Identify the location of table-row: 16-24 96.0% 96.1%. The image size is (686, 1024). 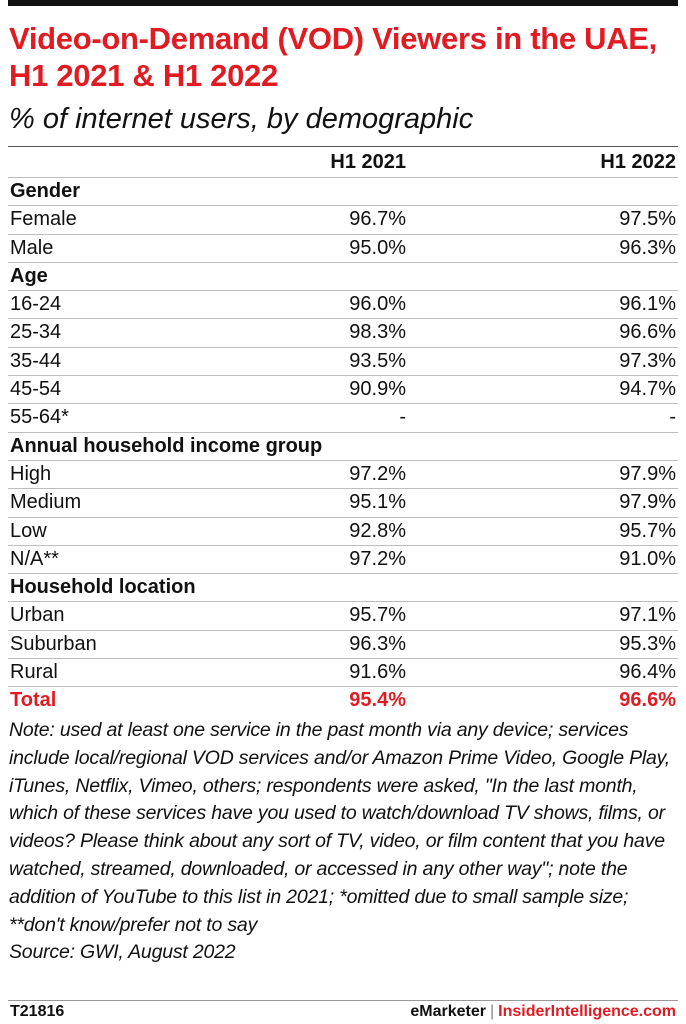
(343, 304).